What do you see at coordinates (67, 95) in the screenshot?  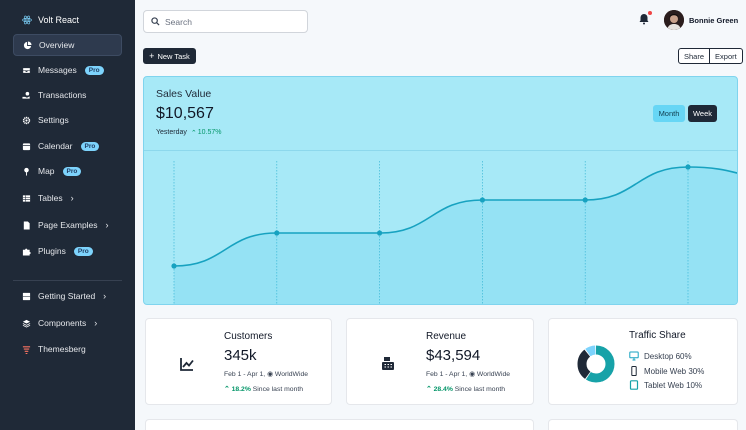 I see `sidebar-item-transactions: Transactions` at bounding box center [67, 95].